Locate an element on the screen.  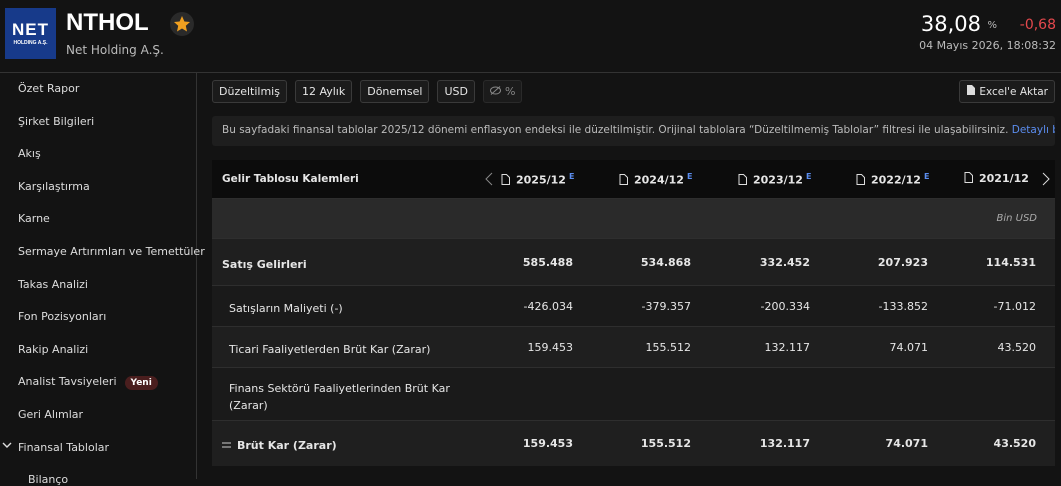
sidebar-label: Fon Pozisyonları is located at coordinates (62, 317).